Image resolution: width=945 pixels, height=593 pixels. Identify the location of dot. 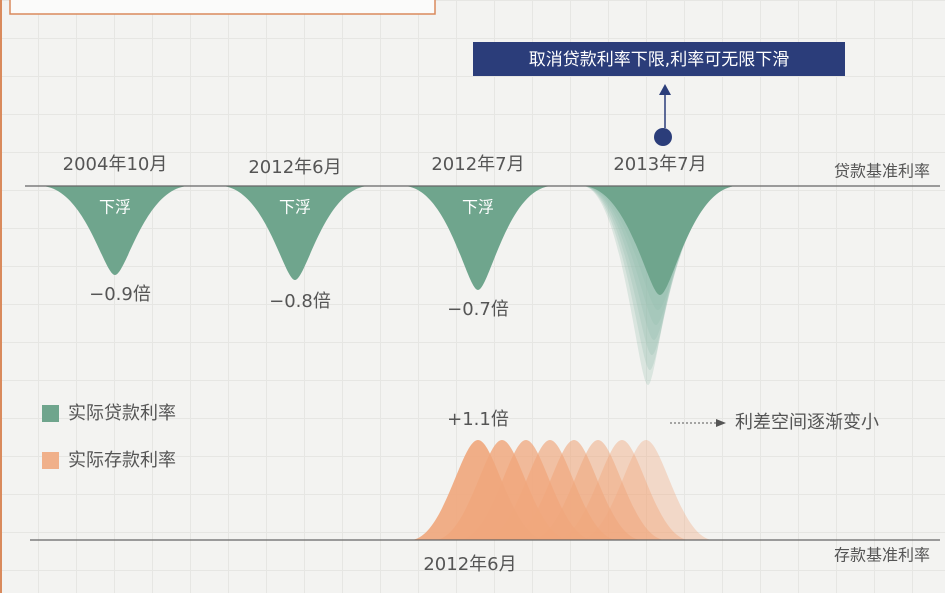
(663, 137).